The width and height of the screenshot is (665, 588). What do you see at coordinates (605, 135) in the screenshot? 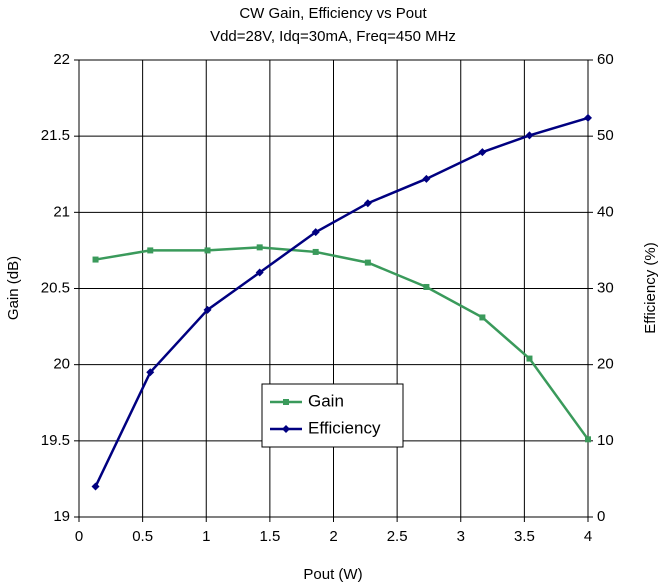
I see `y2-tick-label: 50` at bounding box center [605, 135].